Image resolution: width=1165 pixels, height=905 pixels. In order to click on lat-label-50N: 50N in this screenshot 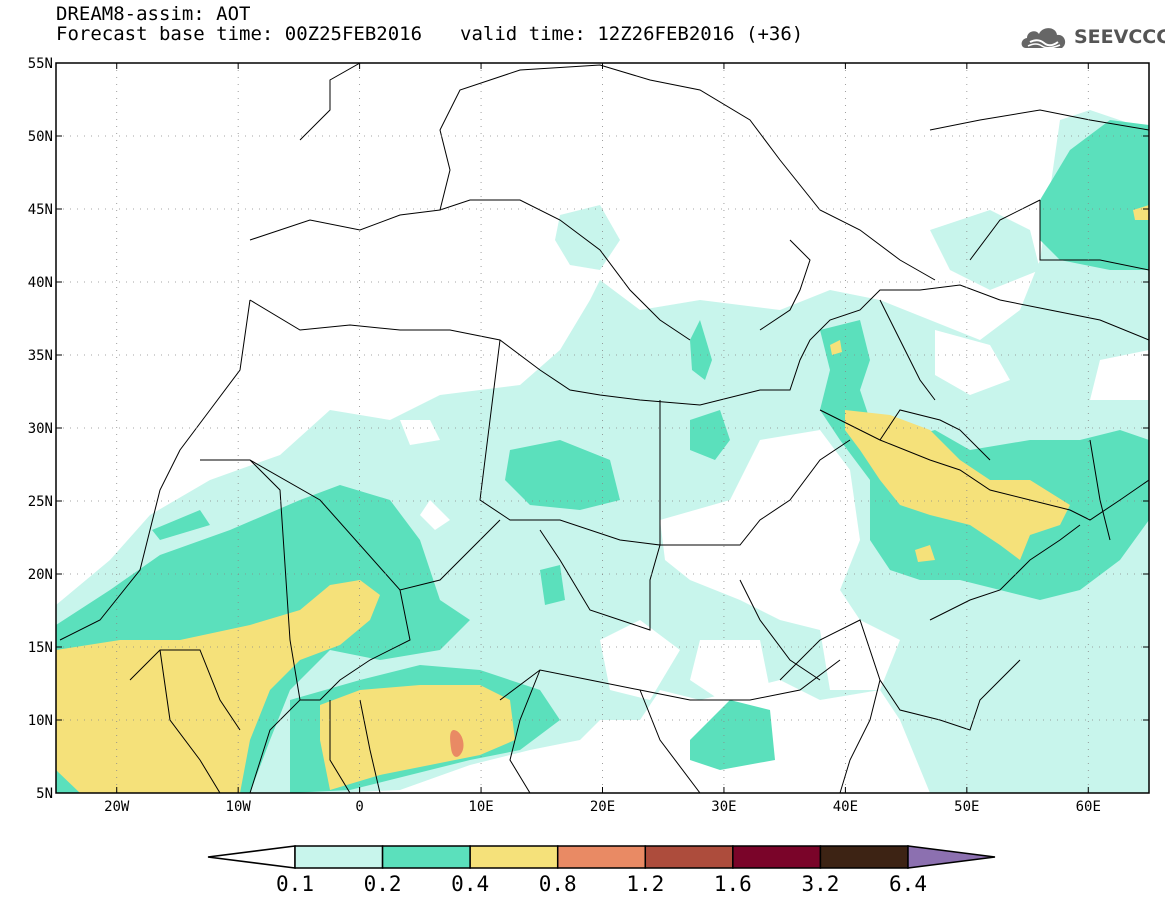, I will do `click(40, 137)`.